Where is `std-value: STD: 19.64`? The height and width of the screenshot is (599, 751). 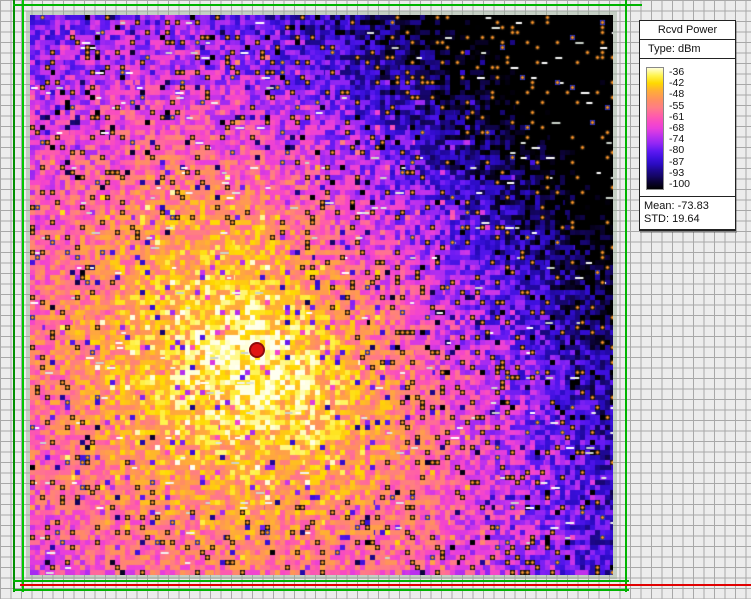 std-value: STD: 19.64 is located at coordinates (672, 219).